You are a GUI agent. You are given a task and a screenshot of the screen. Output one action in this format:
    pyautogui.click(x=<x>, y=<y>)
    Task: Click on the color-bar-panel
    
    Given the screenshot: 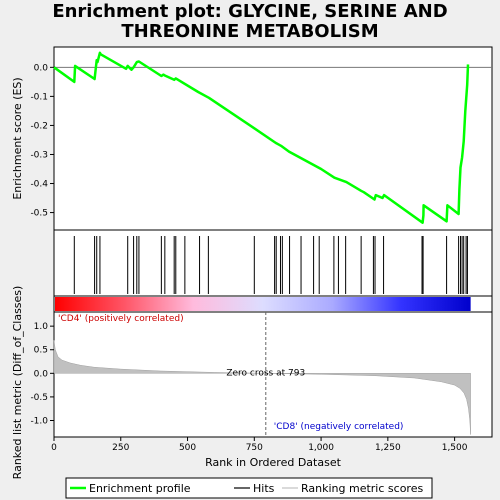 What is the action you would take?
    pyautogui.click(x=273, y=304)
    